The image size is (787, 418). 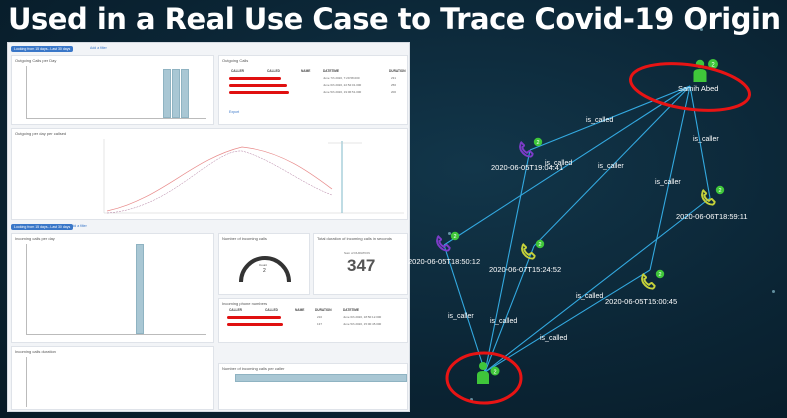 I want to click on outgoing-calls-per-day-panel: Outgoing Calls per Day, so click(x=112, y=90).